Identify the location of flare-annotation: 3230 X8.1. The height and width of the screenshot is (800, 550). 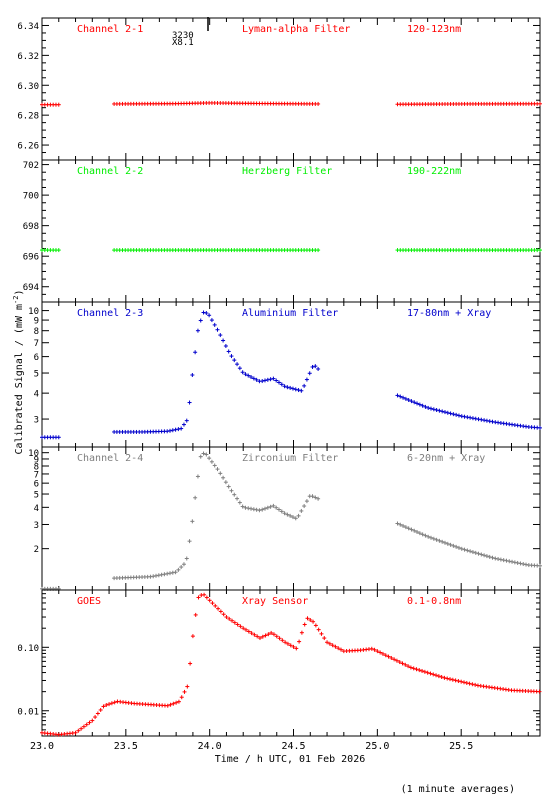
(190, 32).